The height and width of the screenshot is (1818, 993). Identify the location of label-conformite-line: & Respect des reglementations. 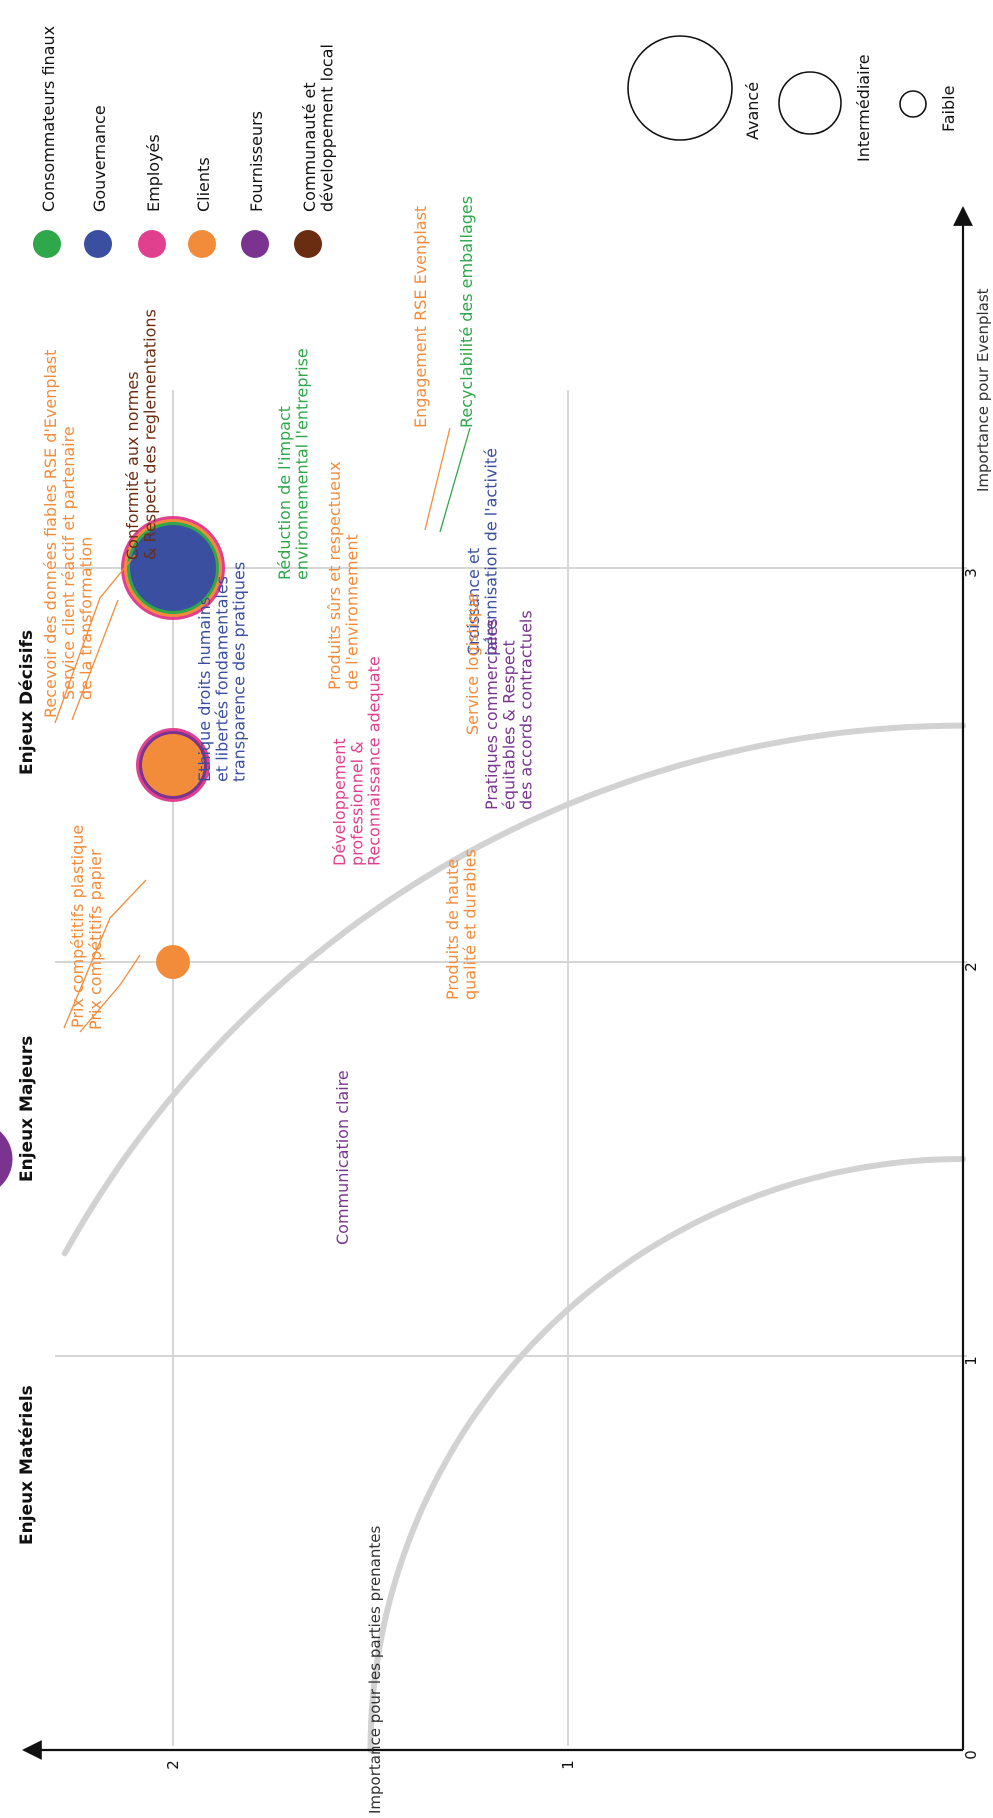
(149, 434).